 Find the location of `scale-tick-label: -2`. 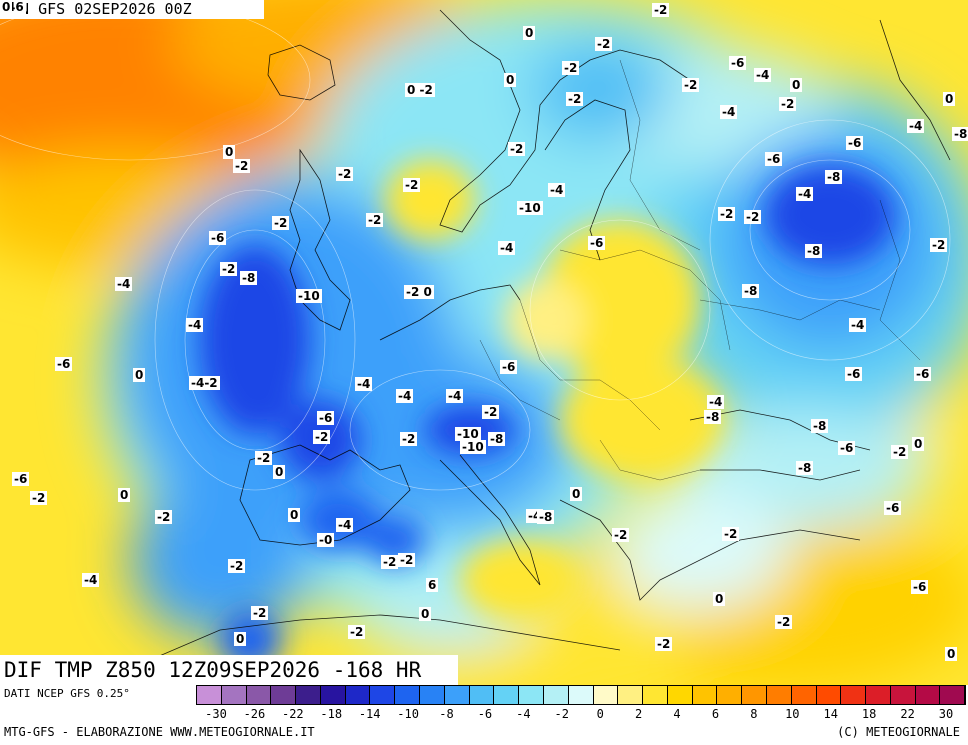

scale-tick-label: -2 is located at coordinates (562, 714).